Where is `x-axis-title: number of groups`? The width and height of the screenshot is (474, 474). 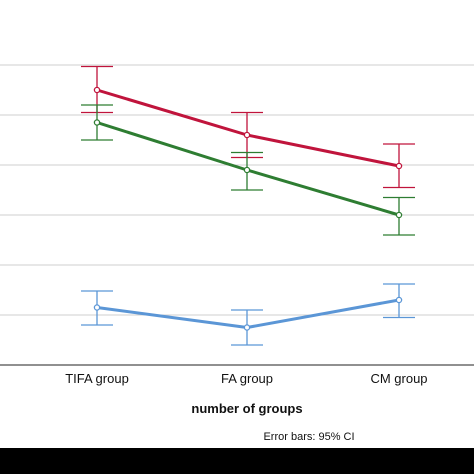 x-axis-title: number of groups is located at coordinates (246, 408).